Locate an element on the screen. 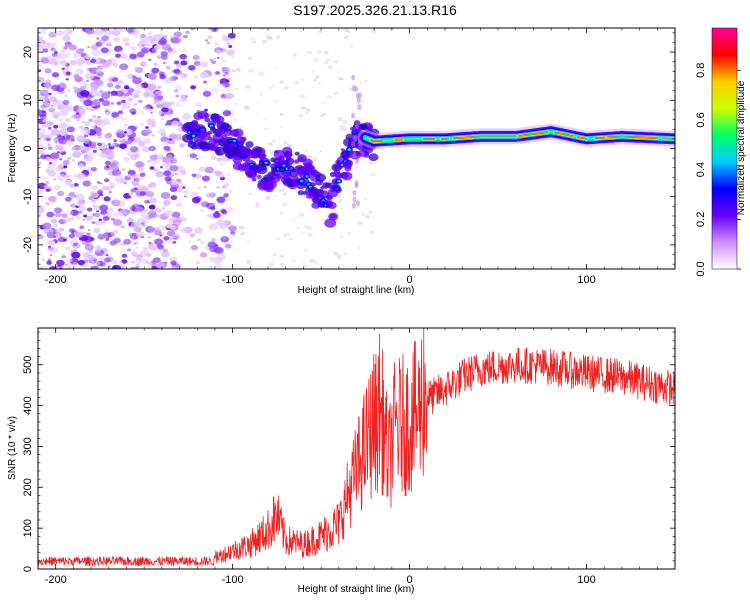 The image size is (750, 600). spectrogram-ridge-core is located at coordinates (266, 162).